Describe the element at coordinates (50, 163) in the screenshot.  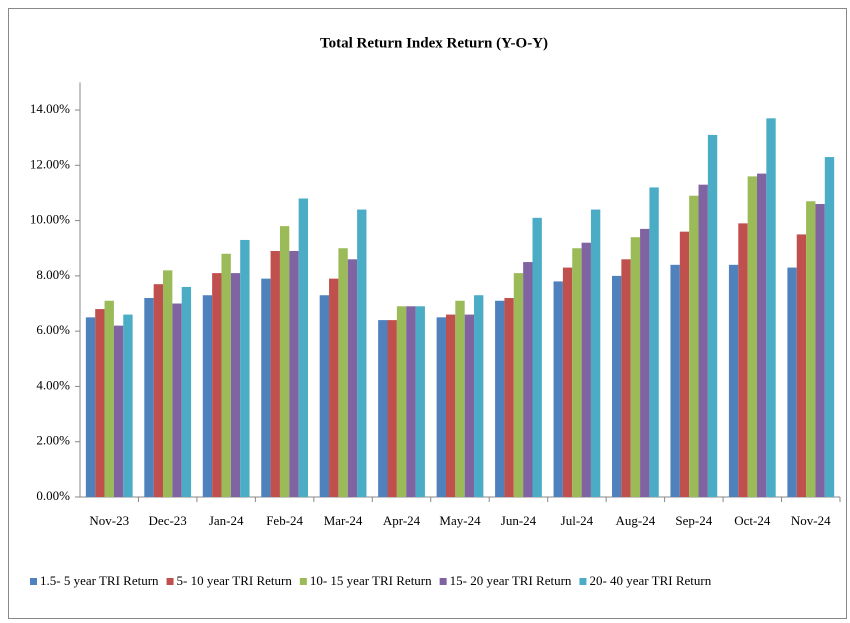
I see `y-tick-label: 12.00%` at that location.